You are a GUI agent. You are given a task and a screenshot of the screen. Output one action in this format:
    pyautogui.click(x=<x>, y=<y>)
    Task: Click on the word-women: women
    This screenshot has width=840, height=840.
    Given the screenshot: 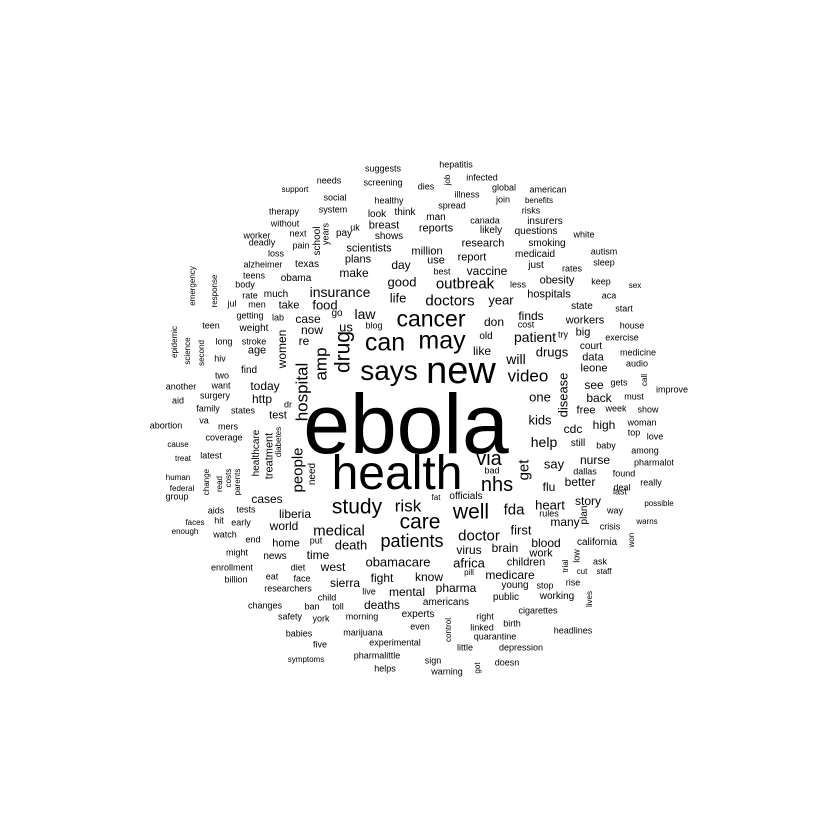 What is the action you would take?
    pyautogui.click(x=282, y=349)
    